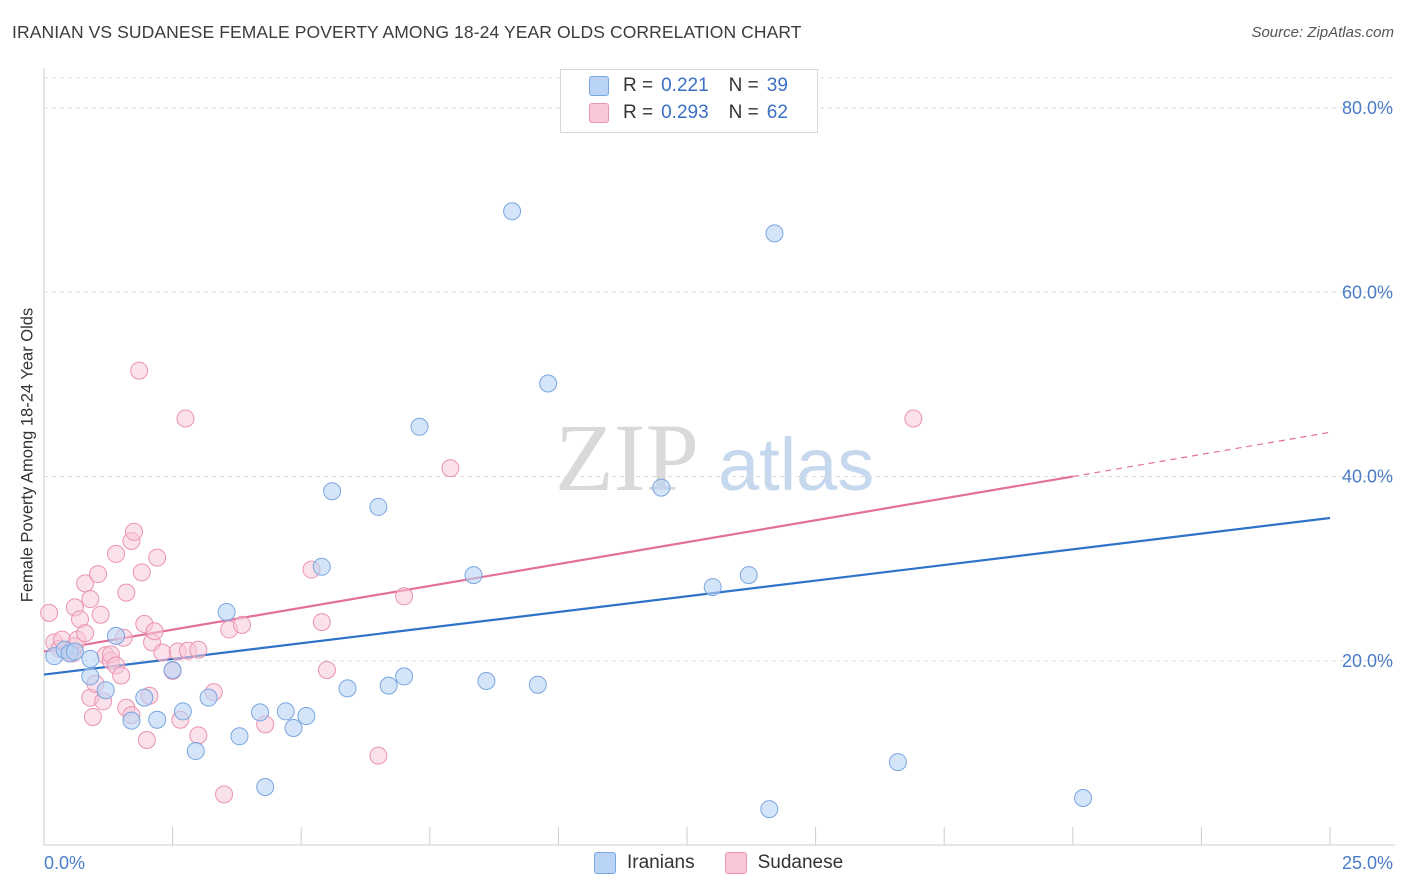 The height and width of the screenshot is (892, 1406). I want to click on watermark-zip: ZIP, so click(627, 457).